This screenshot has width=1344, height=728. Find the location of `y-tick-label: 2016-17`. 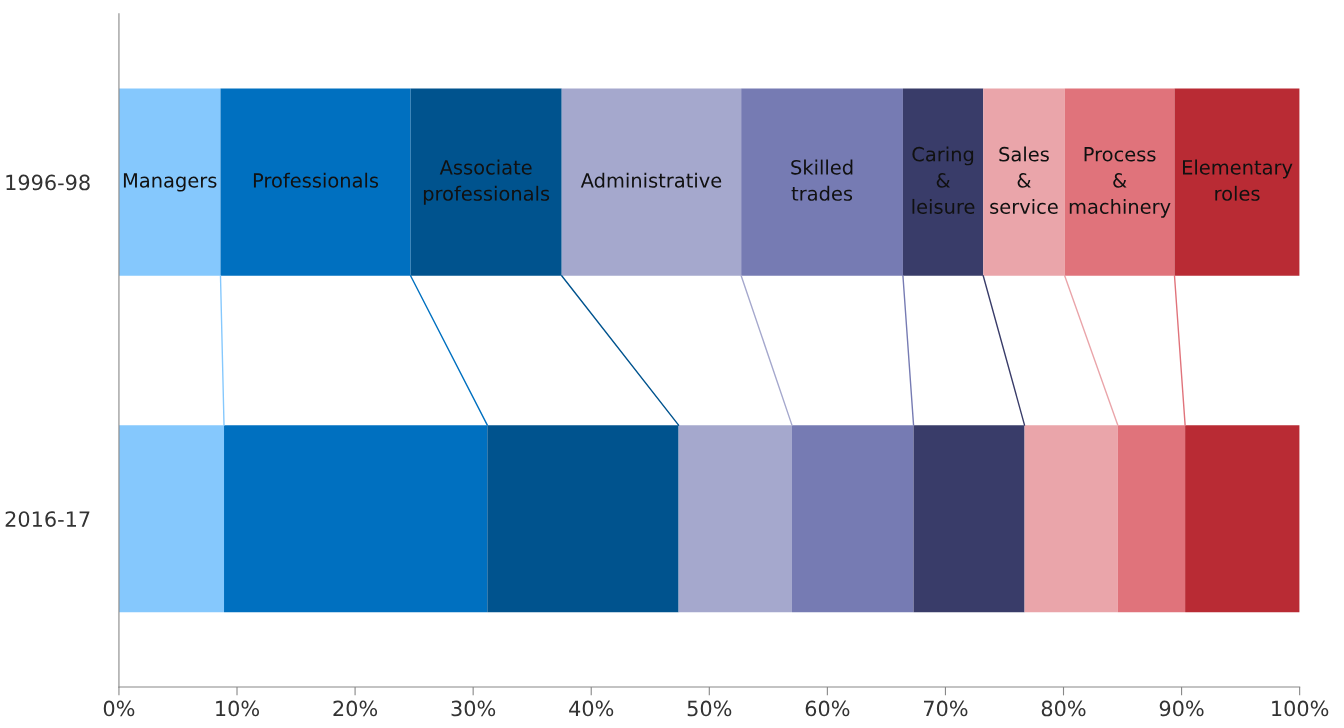

y-tick-label: 2016-17 is located at coordinates (47, 519).